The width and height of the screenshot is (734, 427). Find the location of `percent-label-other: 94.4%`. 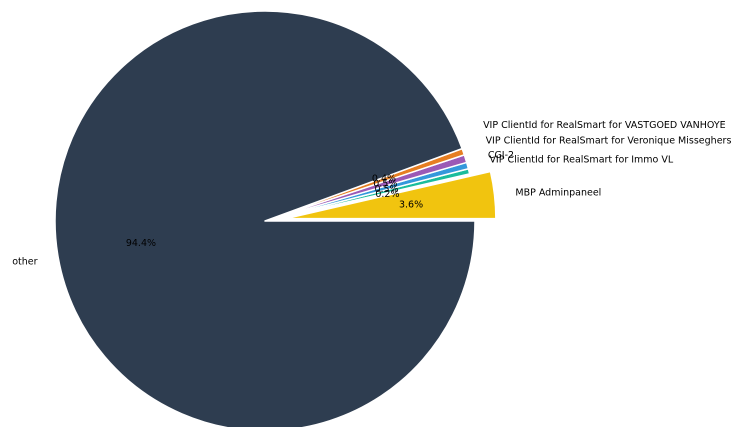

percent-label-other: 94.4% is located at coordinates (141, 243).